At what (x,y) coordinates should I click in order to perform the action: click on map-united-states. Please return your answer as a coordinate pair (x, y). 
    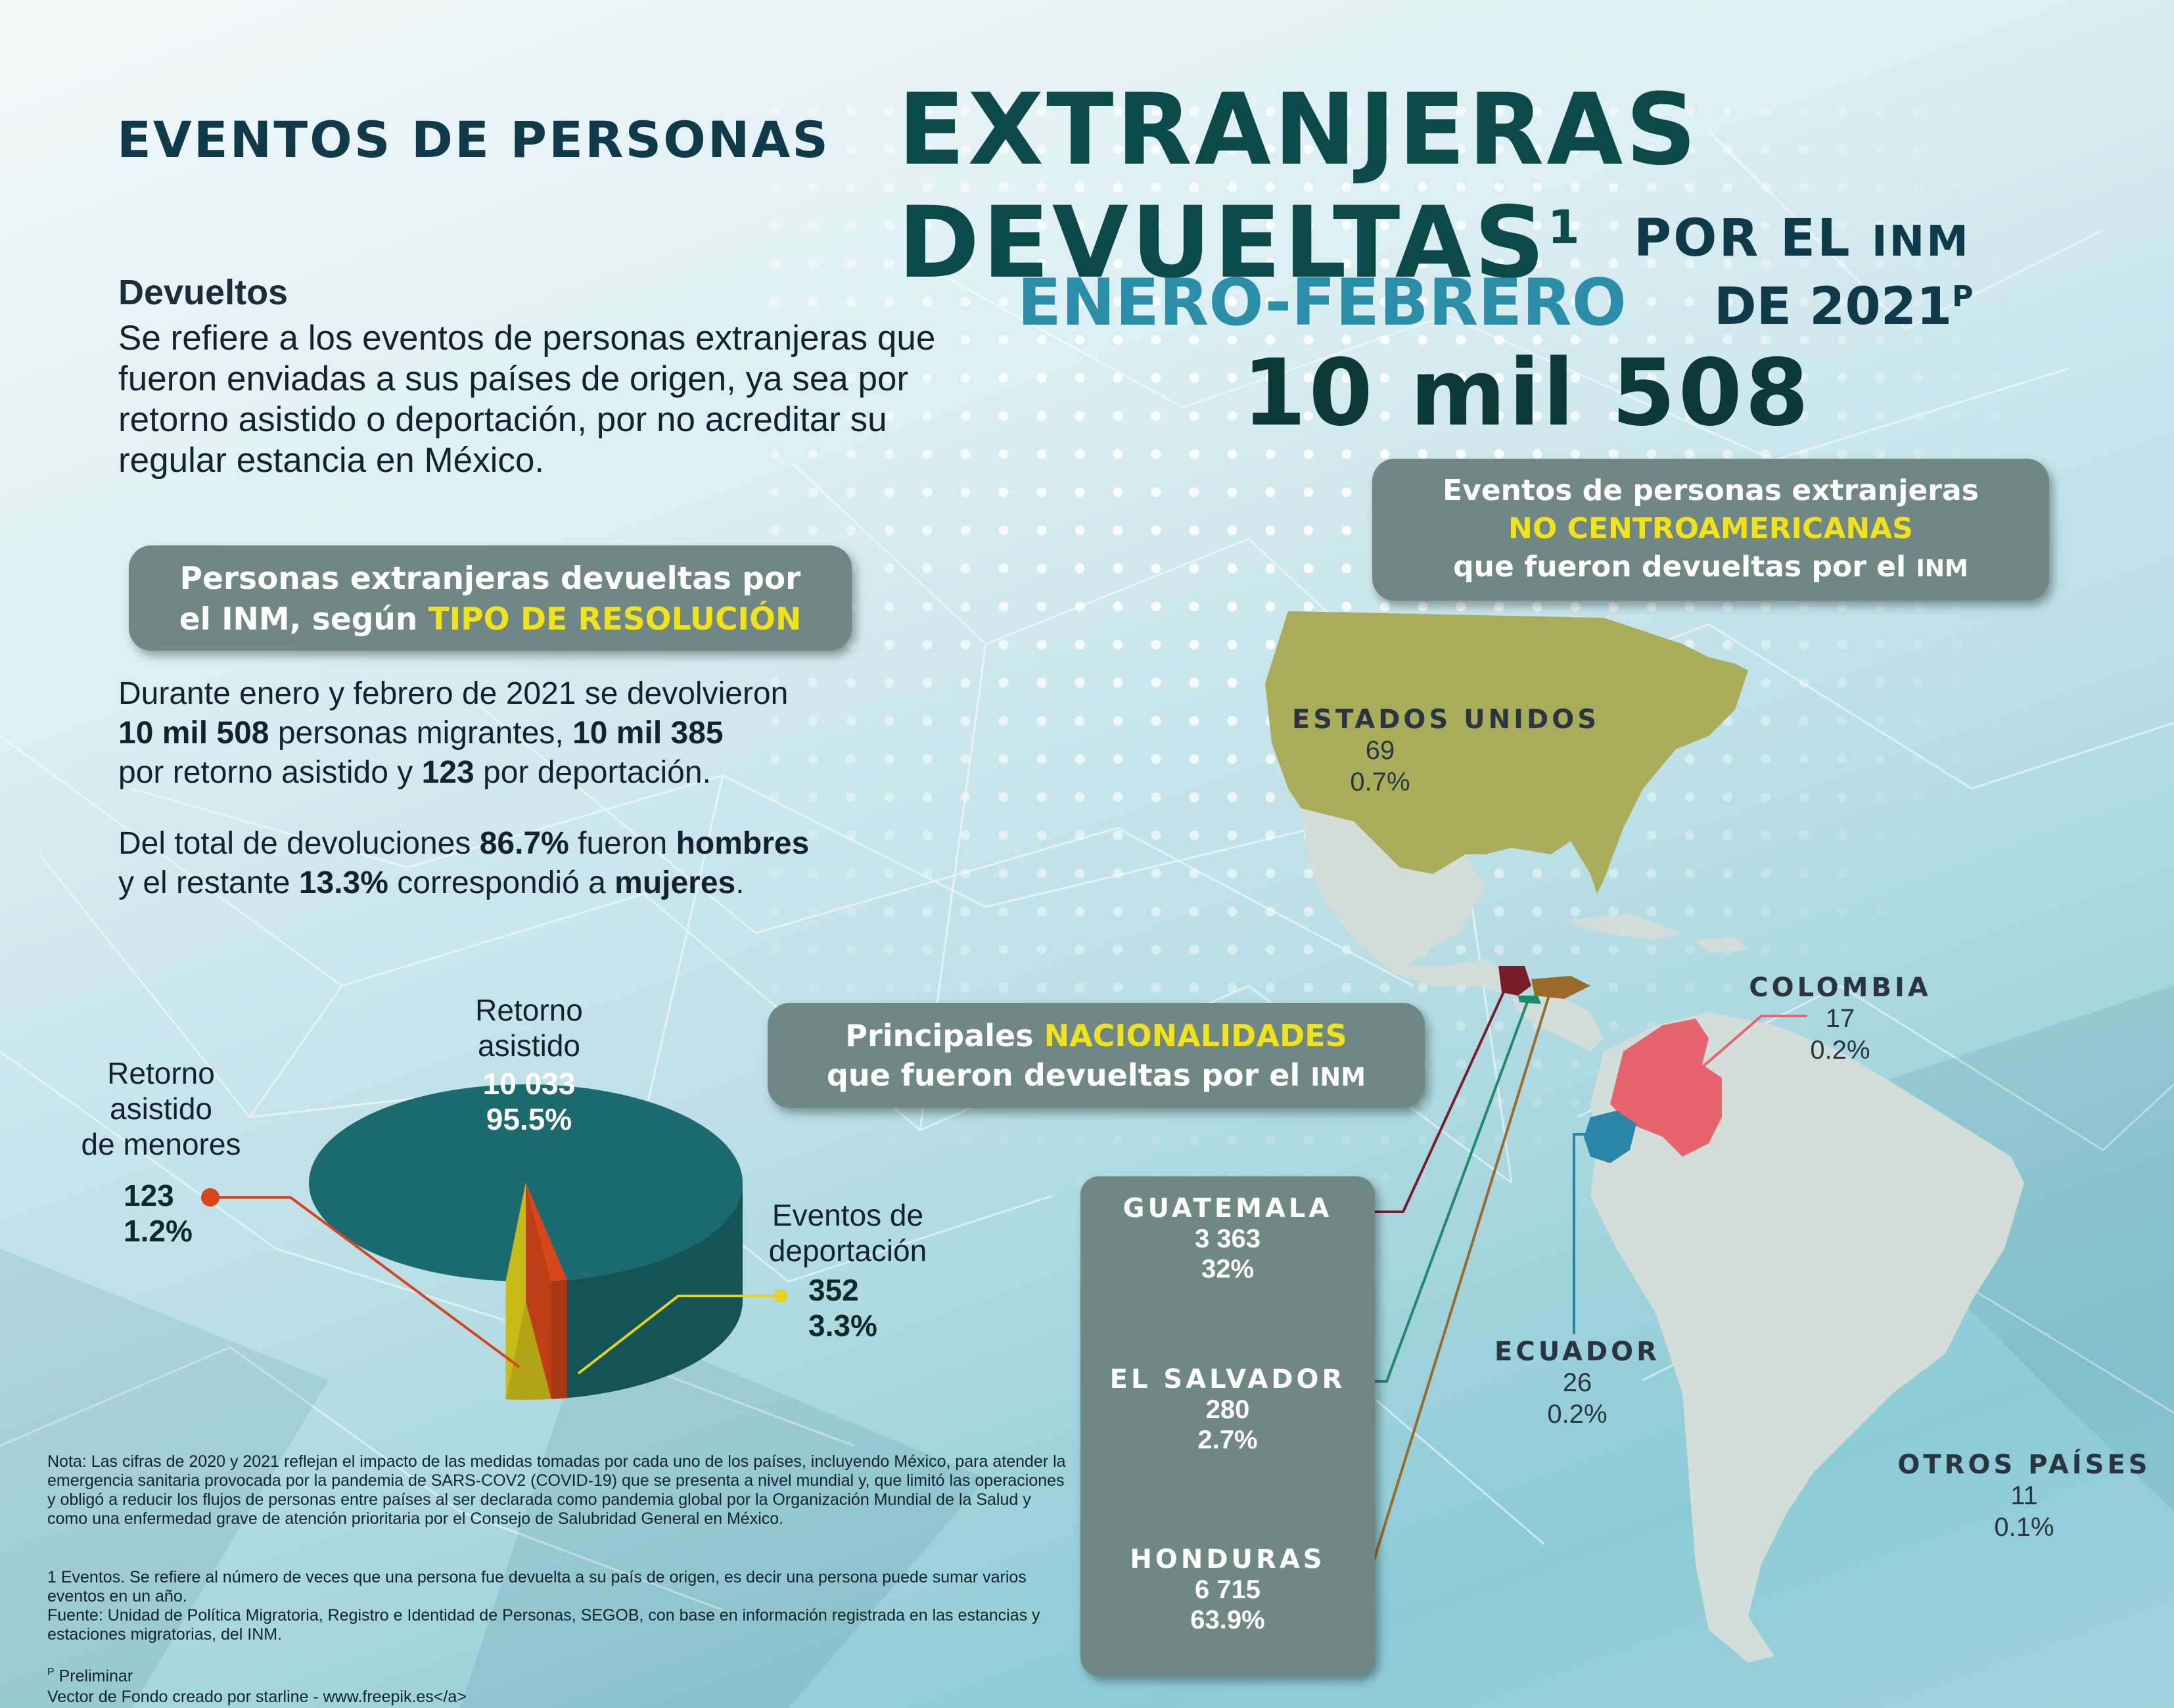
    Looking at the image, I should click on (1506, 752).